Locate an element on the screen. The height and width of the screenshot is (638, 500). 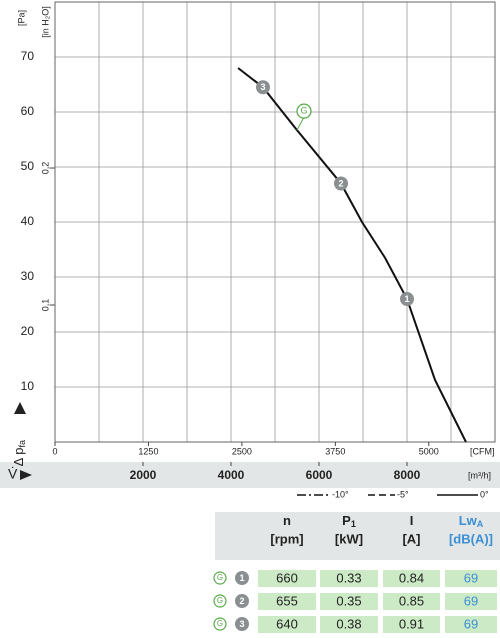
table-value: 0.85 is located at coordinates (411, 600).